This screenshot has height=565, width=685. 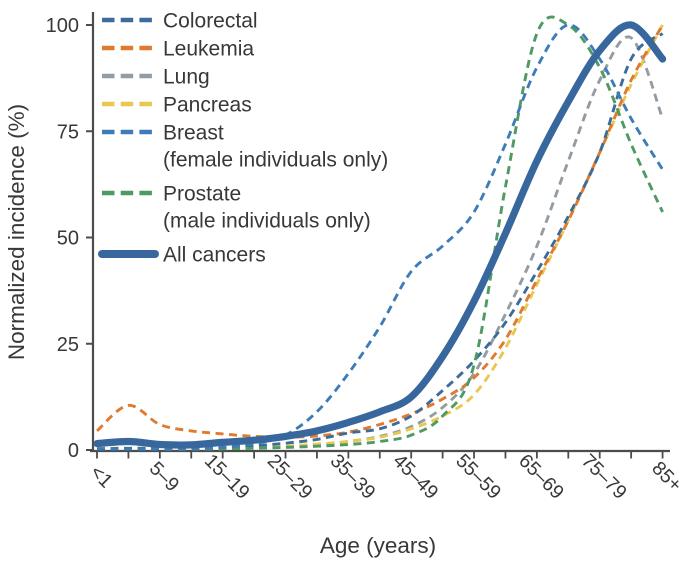 What do you see at coordinates (604, 477) in the screenshot?
I see `x-tick-label: 75–79` at bounding box center [604, 477].